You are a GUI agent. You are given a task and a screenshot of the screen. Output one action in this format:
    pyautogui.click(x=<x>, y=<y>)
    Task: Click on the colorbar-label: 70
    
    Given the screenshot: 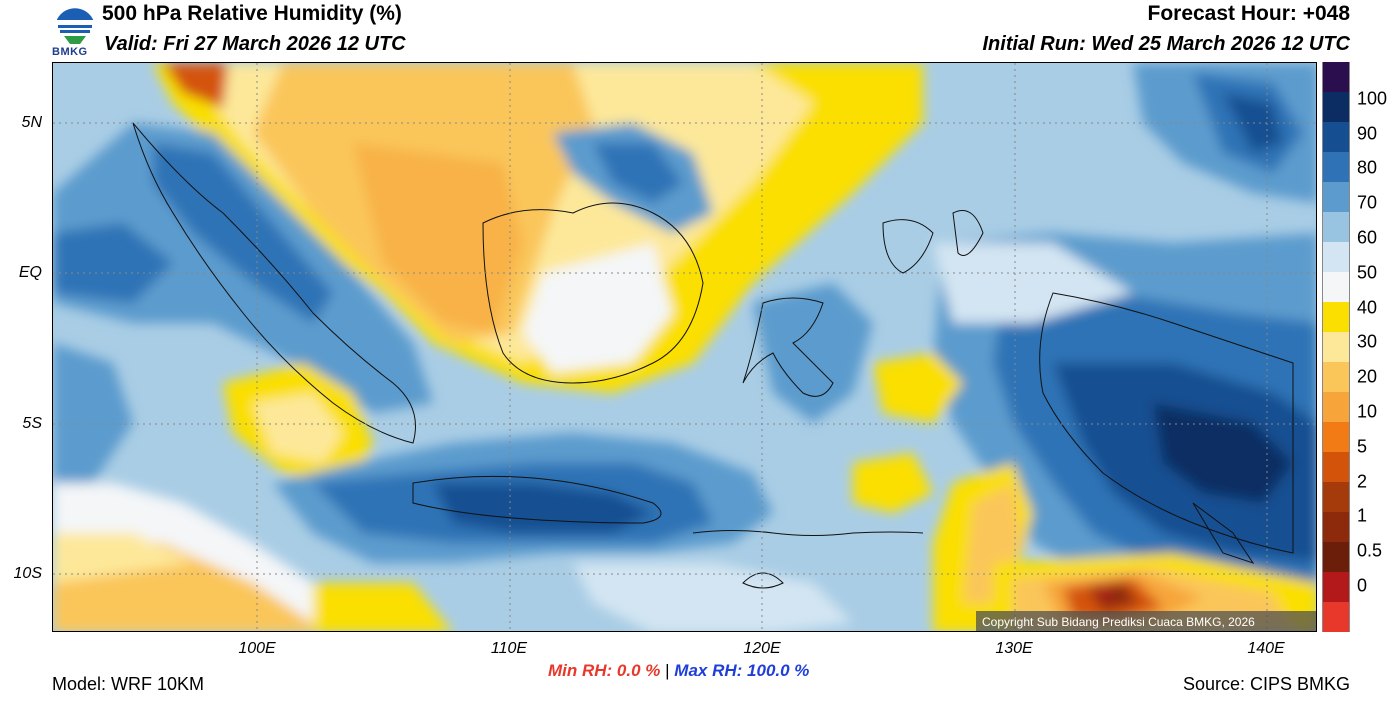 What is the action you would take?
    pyautogui.click(x=1367, y=202)
    